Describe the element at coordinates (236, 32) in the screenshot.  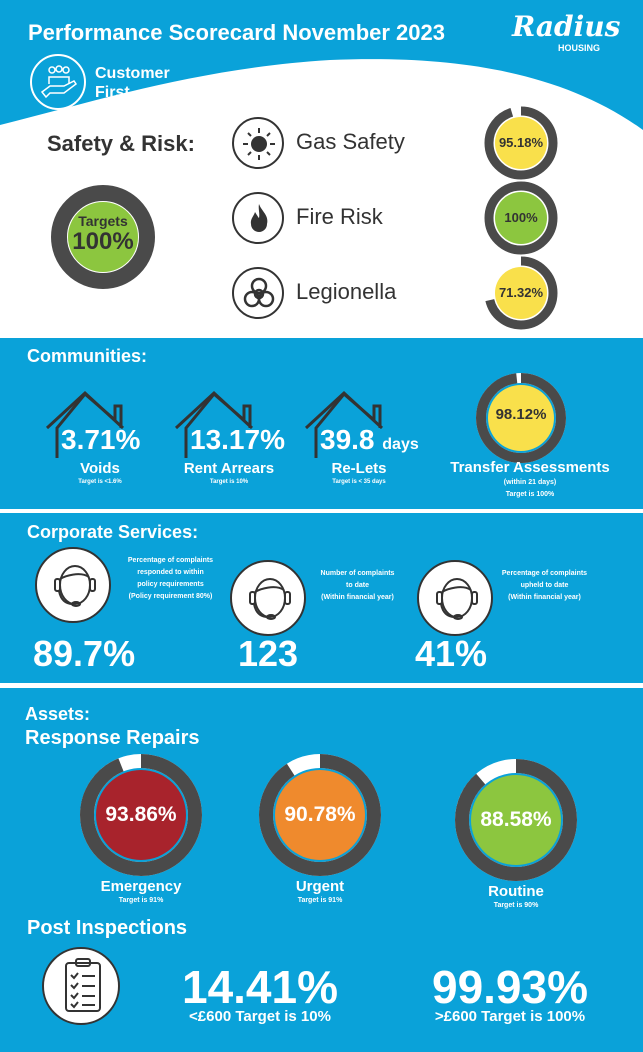
I see `page-title: Performance Scorecard November 2023` at that location.